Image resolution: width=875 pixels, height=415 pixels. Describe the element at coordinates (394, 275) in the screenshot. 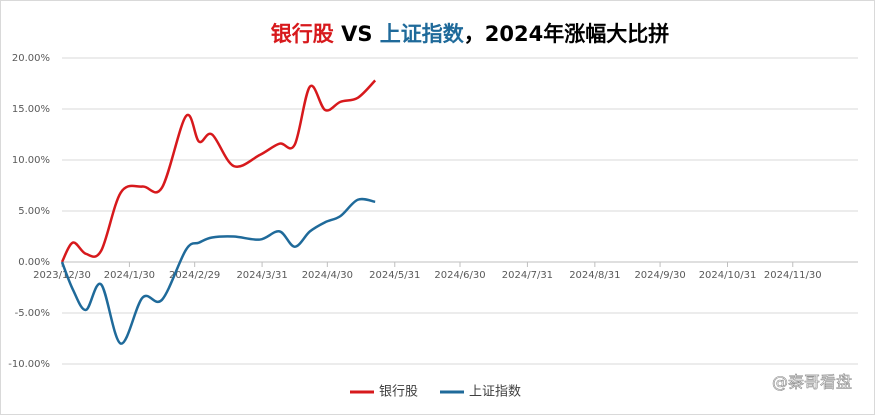

I see `x-tick-label: 2024/5/31` at that location.